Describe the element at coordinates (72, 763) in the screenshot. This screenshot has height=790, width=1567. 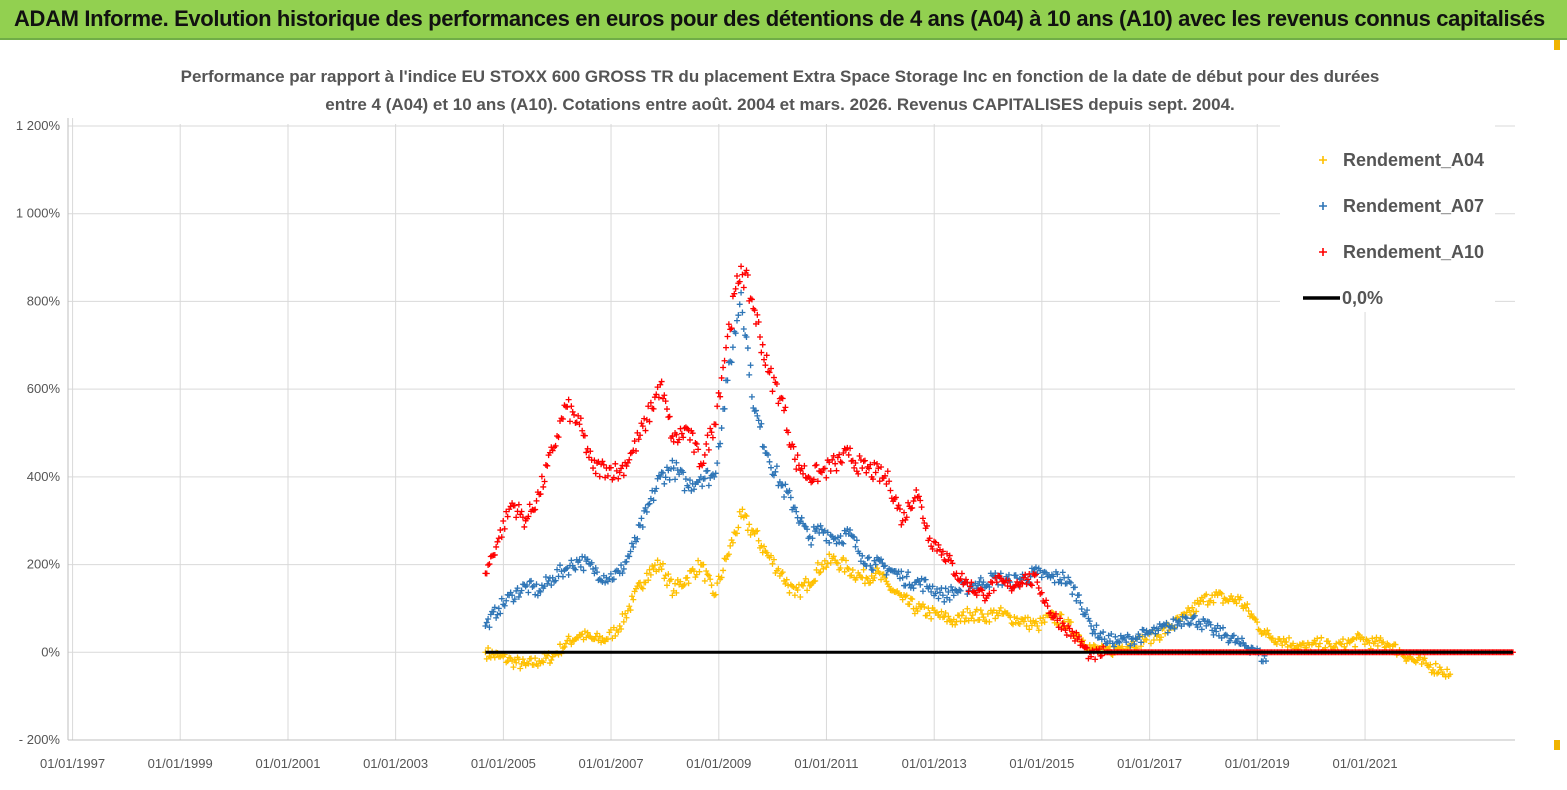
I see `x-tick-label: 01/01/1997` at that location.